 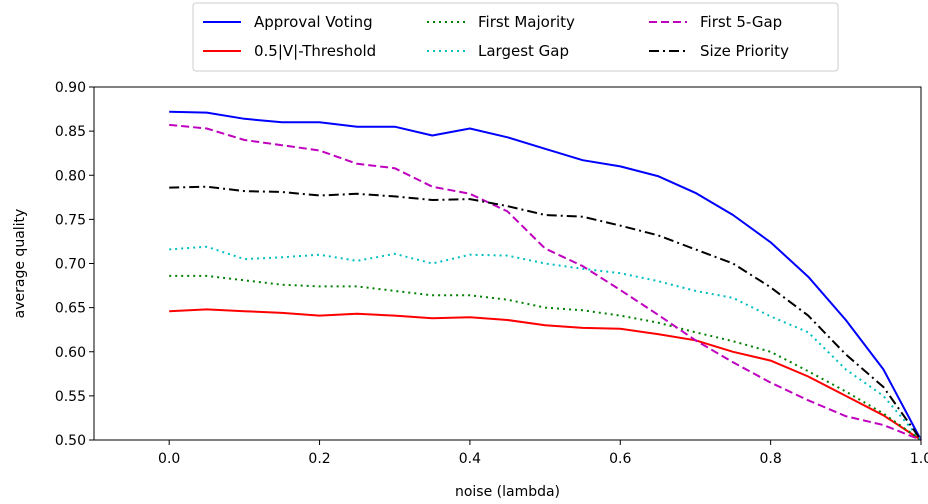 I want to click on x-tick-label: 0.0, so click(x=169, y=459).